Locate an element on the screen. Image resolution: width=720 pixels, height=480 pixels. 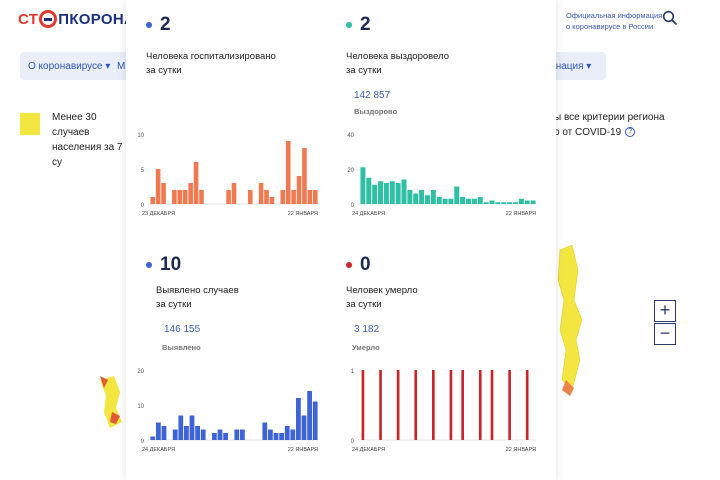
zoom-in-button: + is located at coordinates (665, 311).